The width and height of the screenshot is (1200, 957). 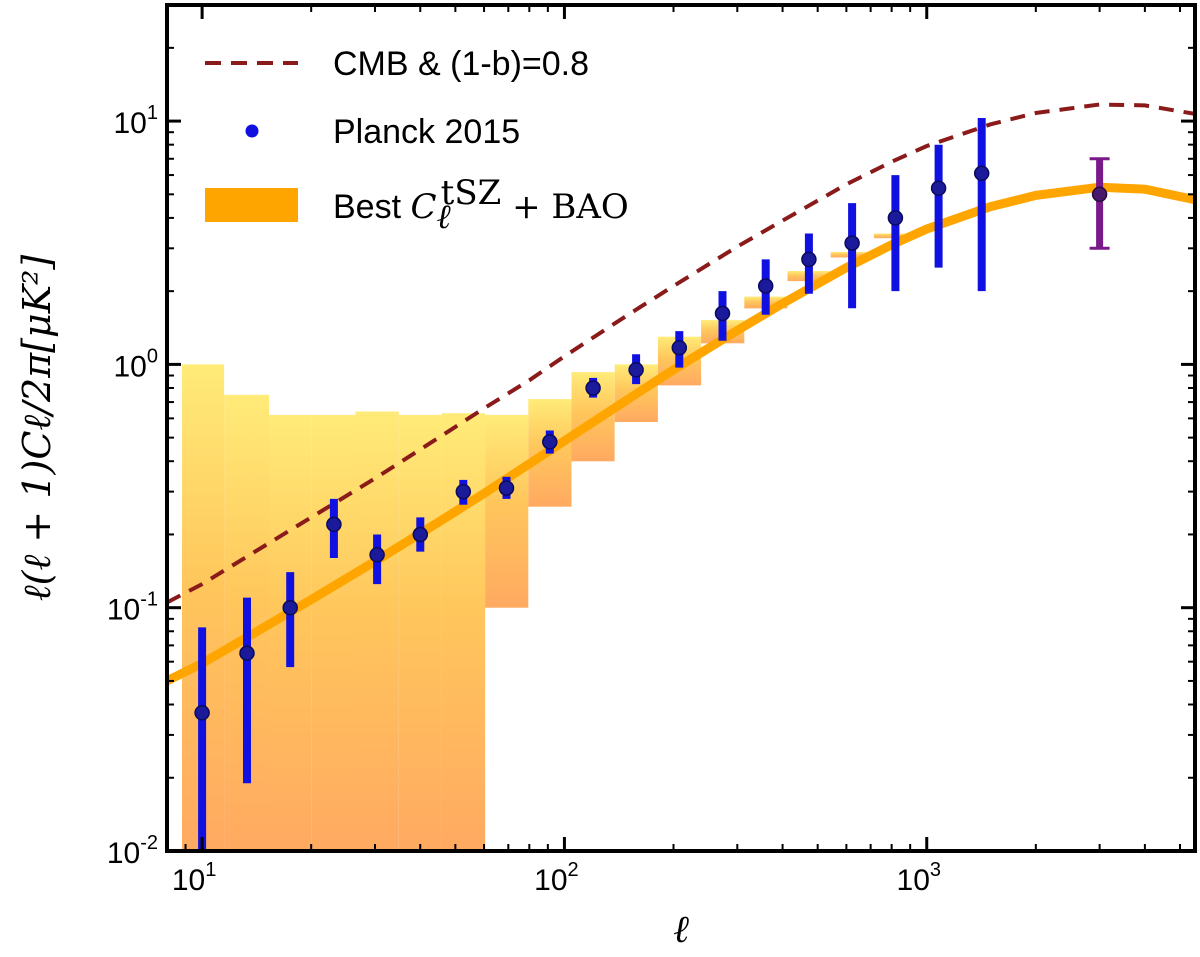 I want to click on legend-best-prefix: Best, so click(x=371, y=207).